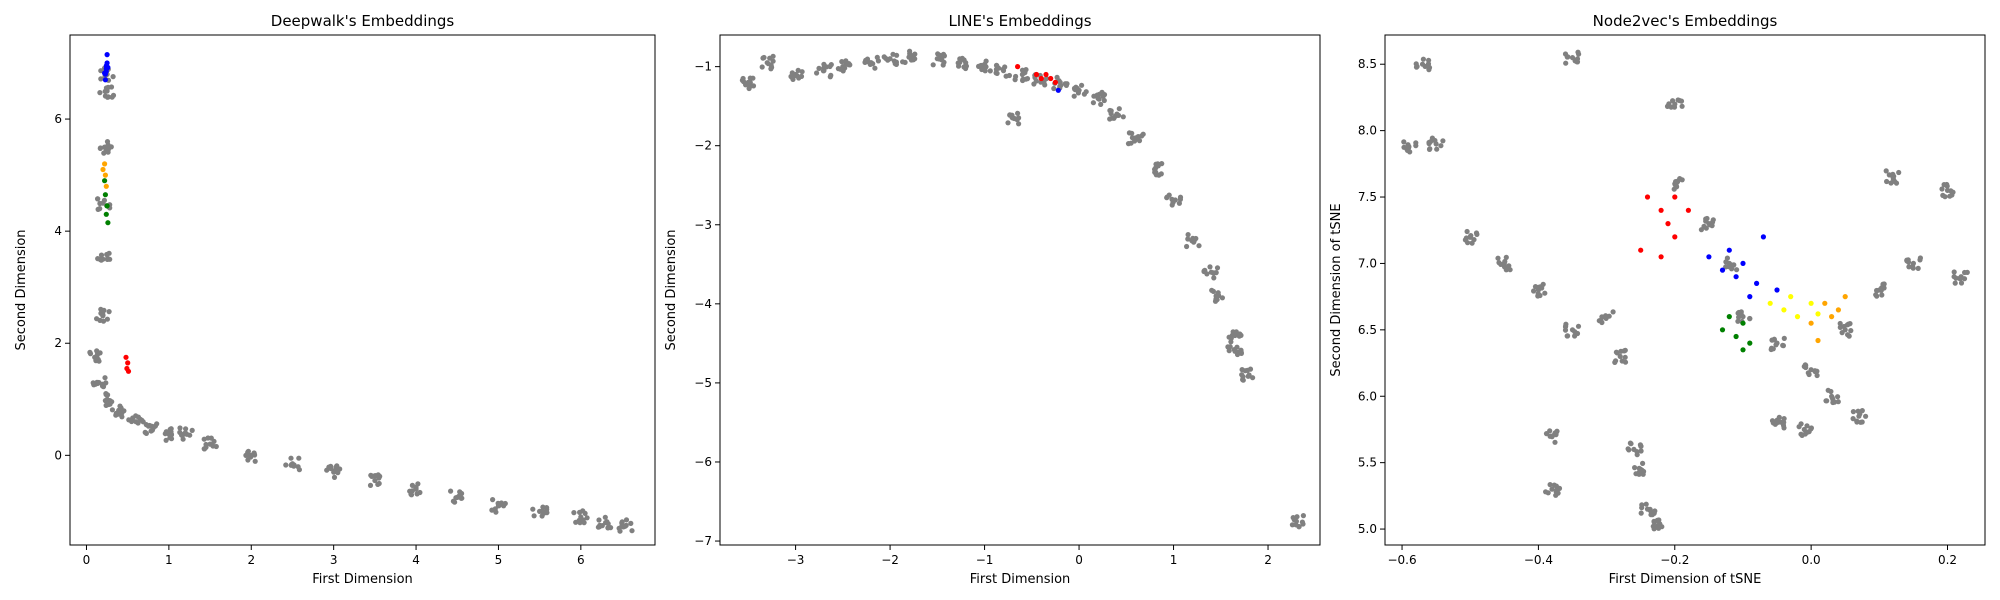 Image resolution: width=2000 pixels, height=600 pixels. I want to click on y-tick-label: −7, so click(703, 541).